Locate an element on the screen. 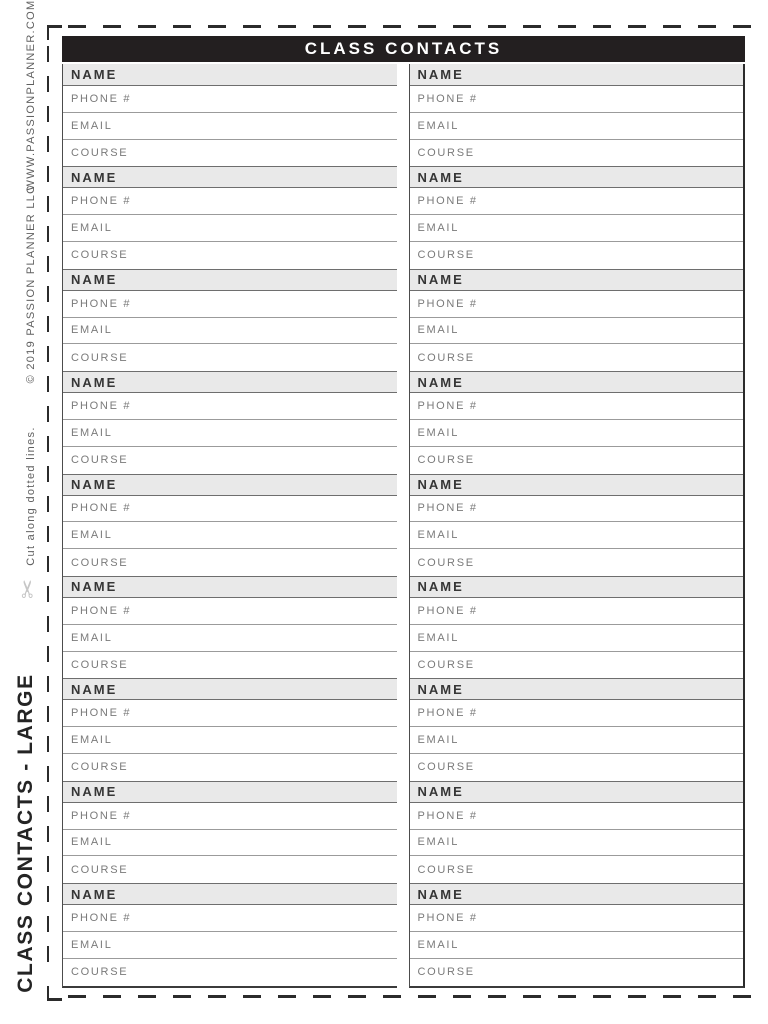 The height and width of the screenshot is (1024, 768). scissors-icon: ✂ is located at coordinates (28, 589).